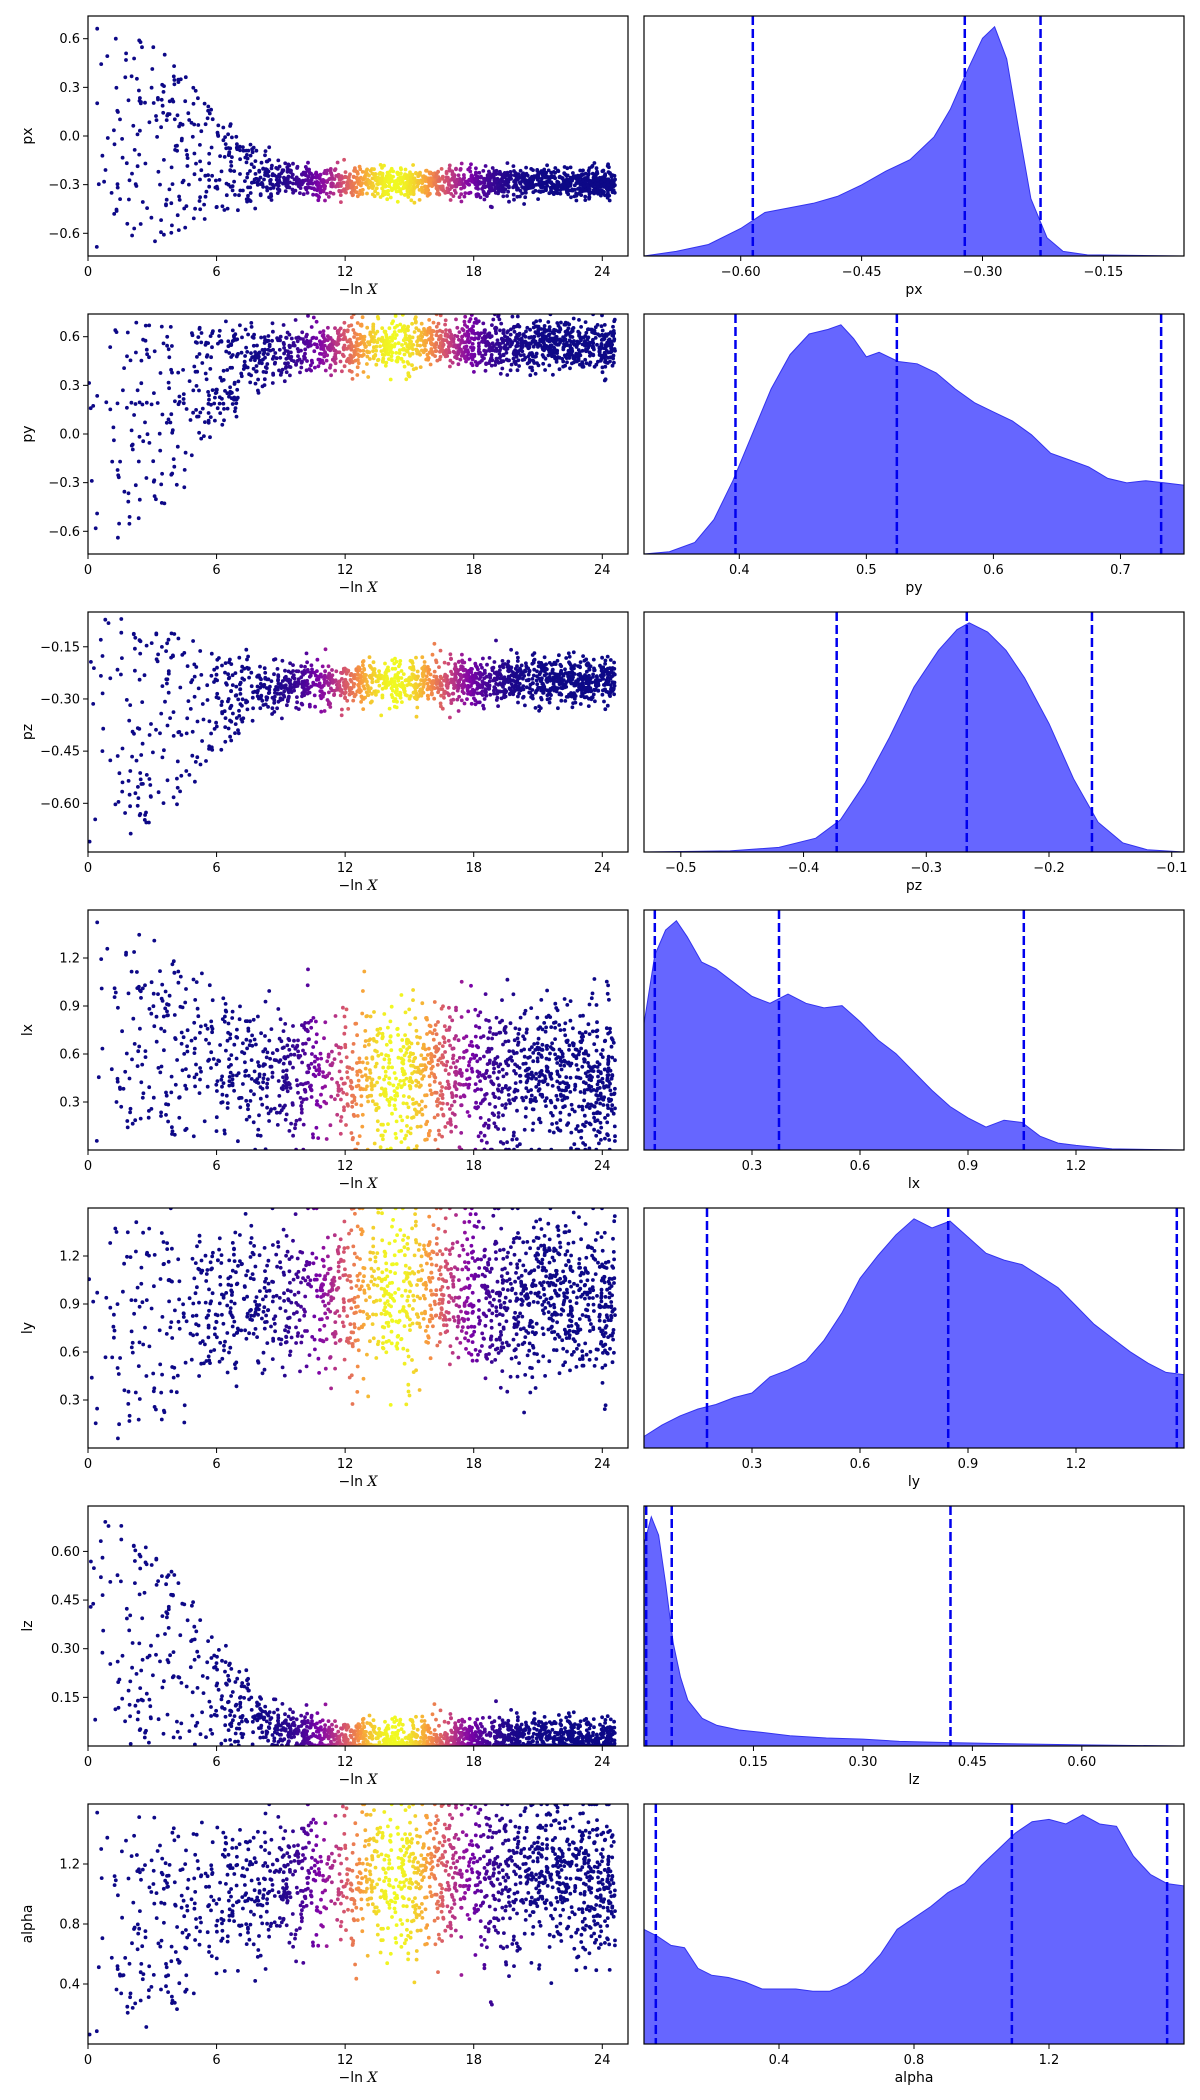 The width and height of the screenshot is (1200, 2100). Describe the element at coordinates (983, 272) in the screenshot. I see `x-tick-label: −0.30` at that location.